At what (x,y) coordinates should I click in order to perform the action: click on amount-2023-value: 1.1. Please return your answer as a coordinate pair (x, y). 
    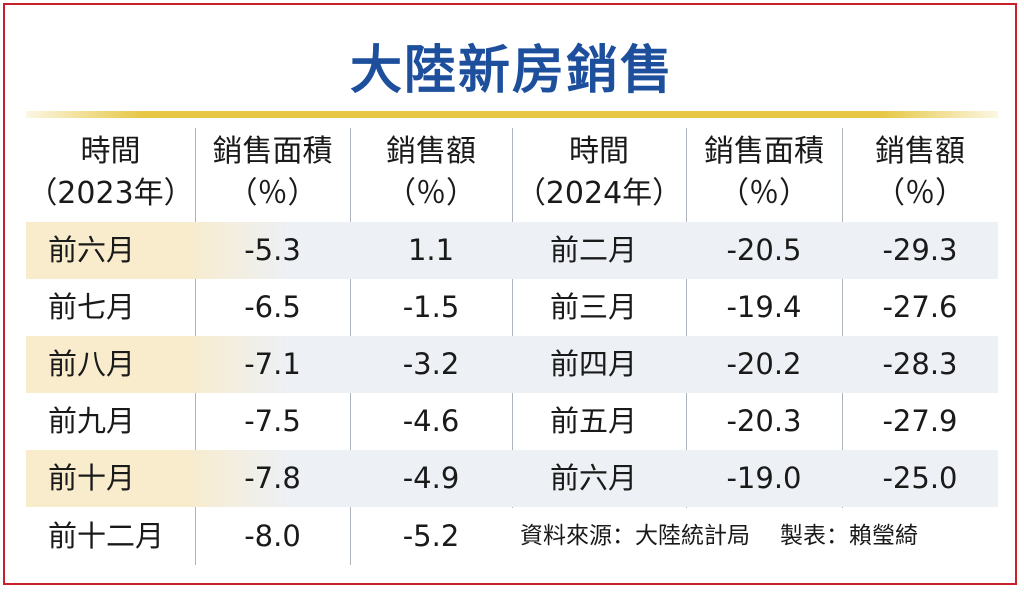
    Looking at the image, I should click on (431, 250).